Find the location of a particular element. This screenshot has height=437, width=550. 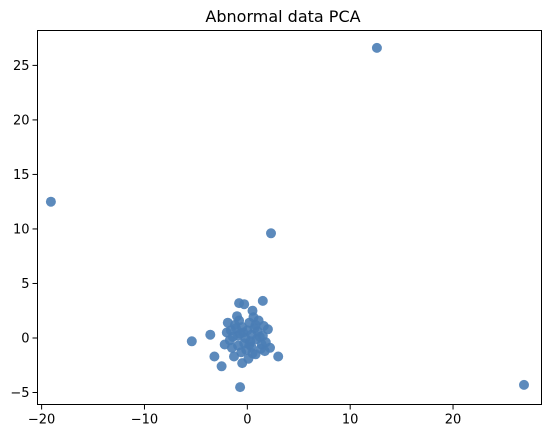

y-tick-label: −5 is located at coordinates (19, 393).